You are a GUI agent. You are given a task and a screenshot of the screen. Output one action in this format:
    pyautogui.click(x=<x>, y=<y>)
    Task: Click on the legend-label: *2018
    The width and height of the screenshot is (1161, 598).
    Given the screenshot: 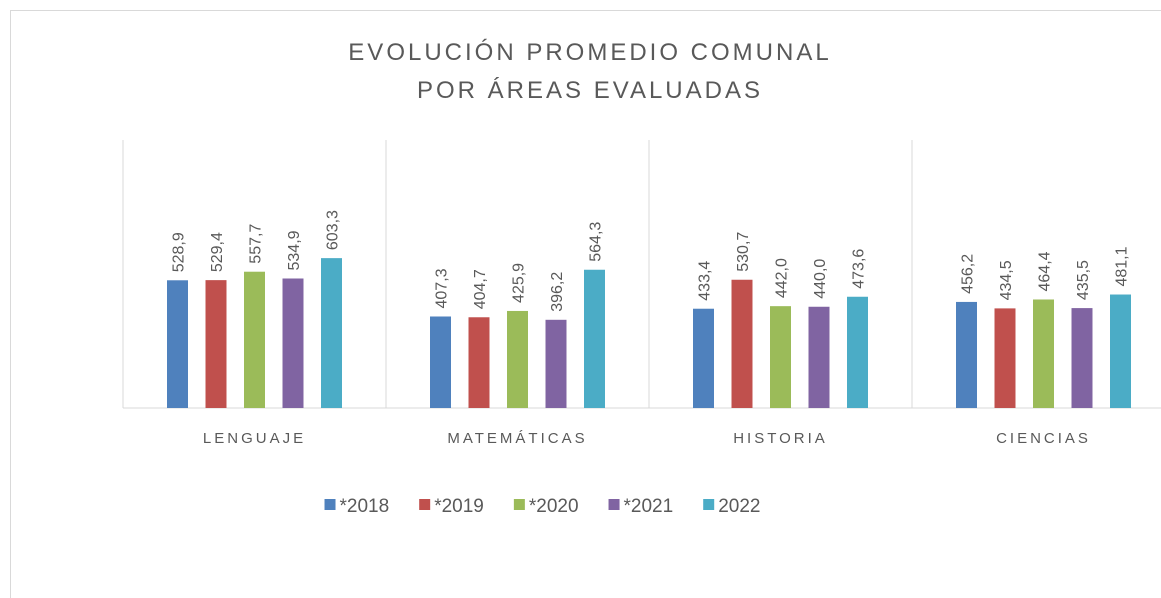 What is the action you would take?
    pyautogui.click(x=365, y=506)
    